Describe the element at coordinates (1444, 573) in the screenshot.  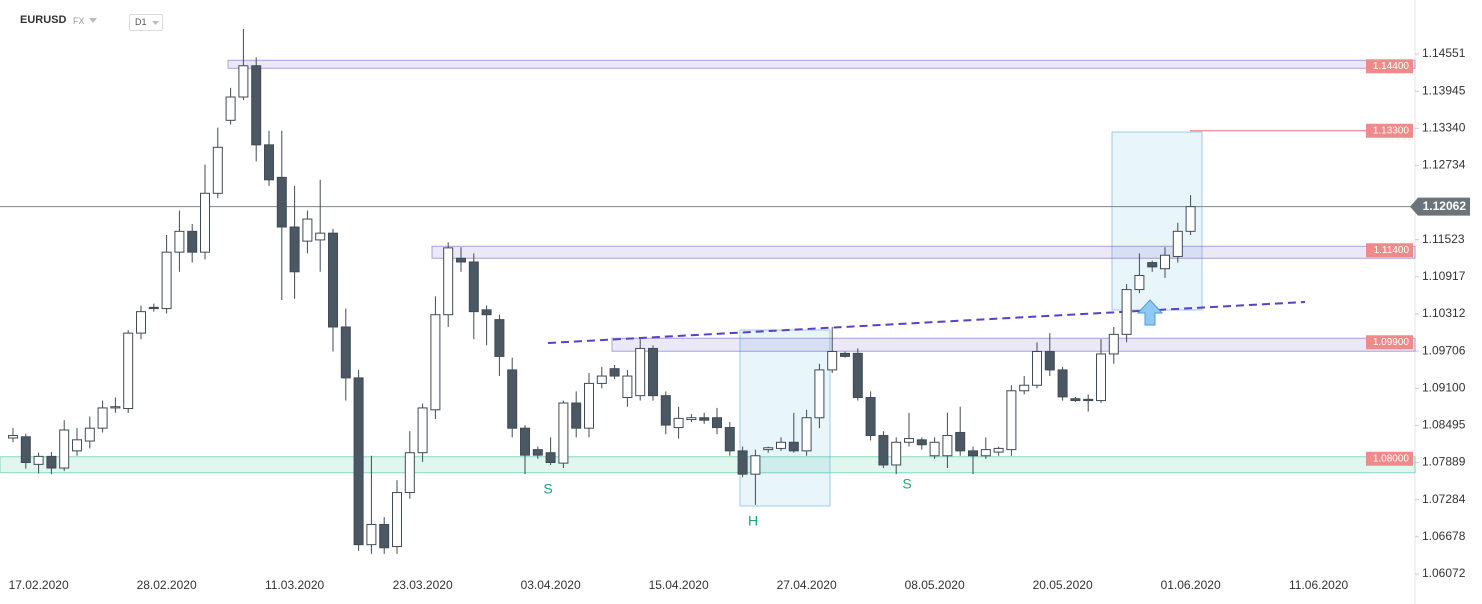
I see `y-tick-label: 1.06072` at that location.